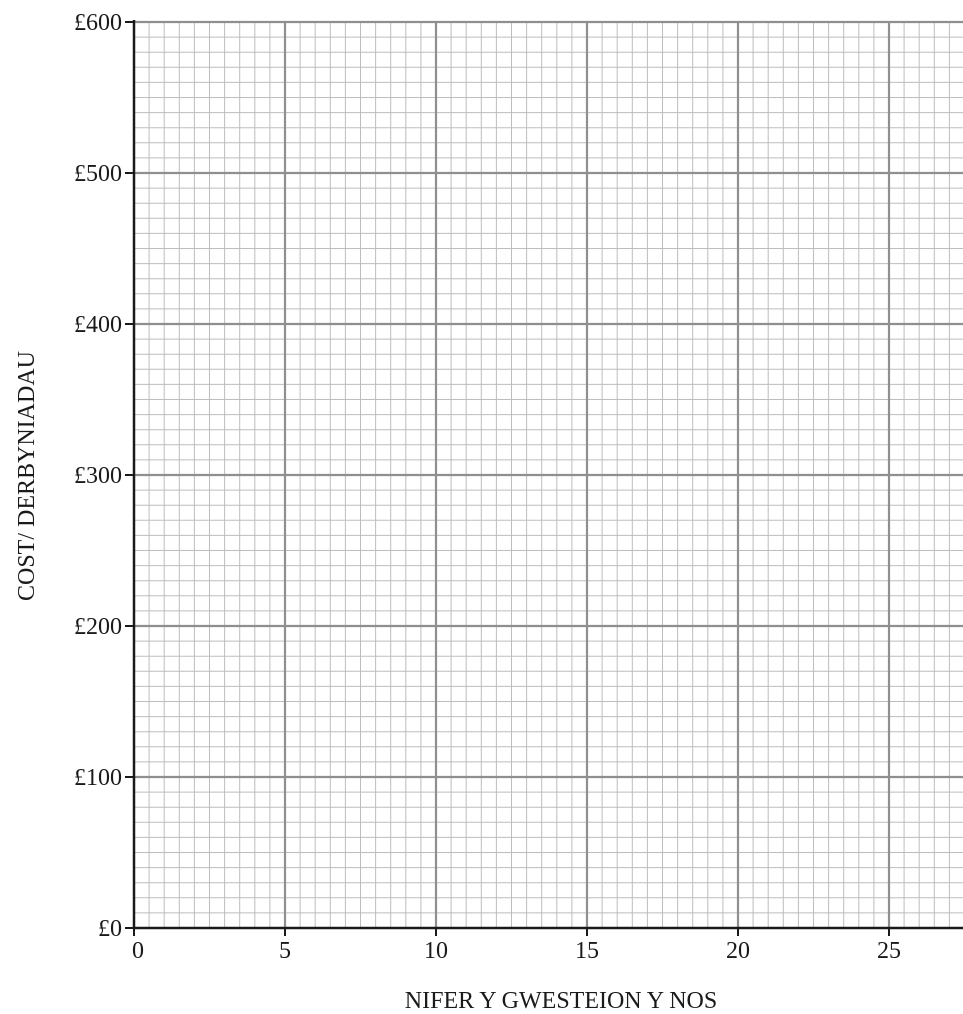 The image size is (963, 1014). What do you see at coordinates (561, 1001) in the screenshot?
I see `x-axis-title: NIFER Y GWESTEION Y NOS` at bounding box center [561, 1001].